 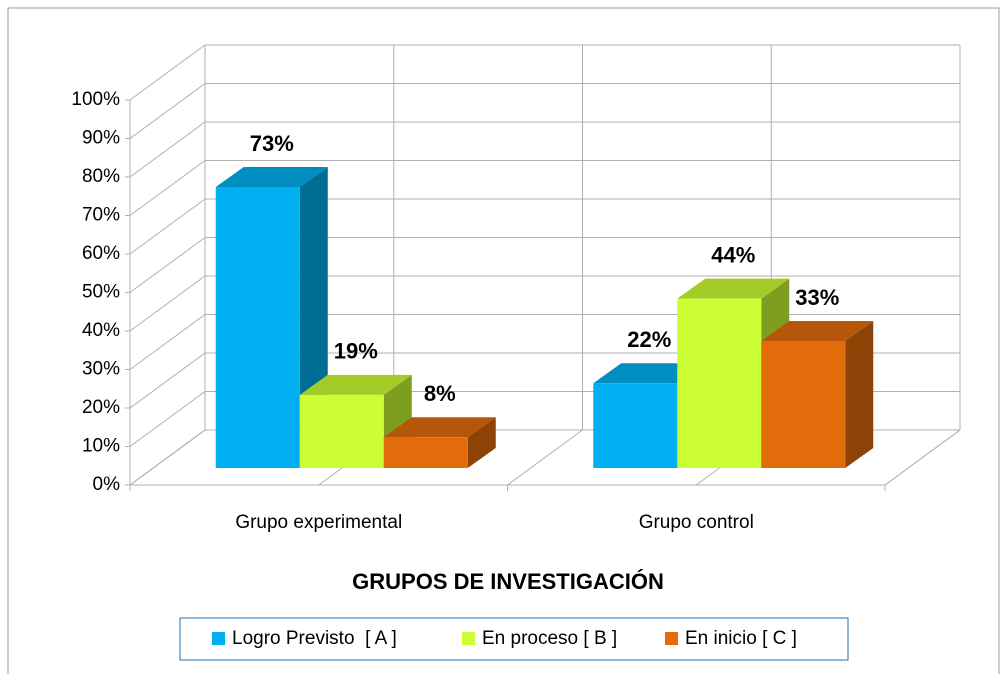 What do you see at coordinates (817, 297) in the screenshot?
I see `data-label: 33%` at bounding box center [817, 297].